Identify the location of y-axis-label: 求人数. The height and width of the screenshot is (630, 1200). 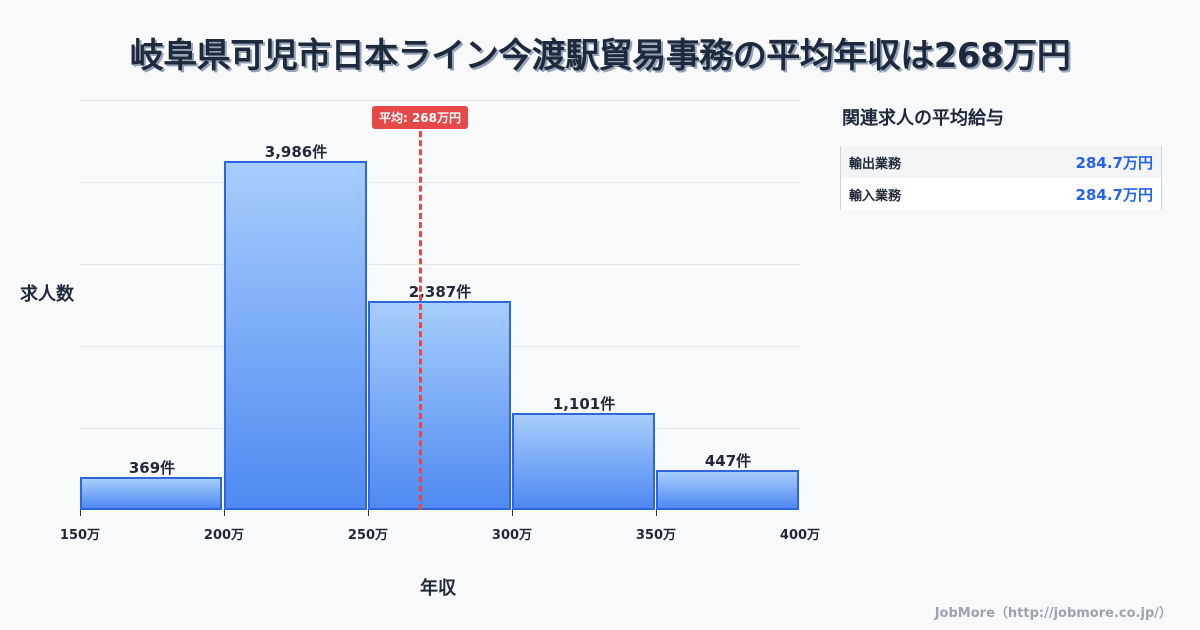
(47, 294).